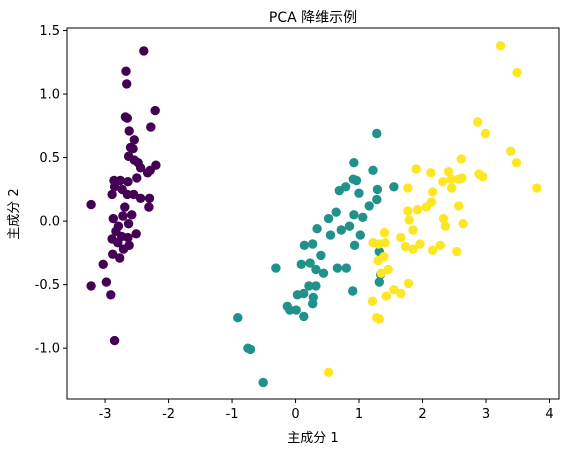  Describe the element at coordinates (47, 349) in the screenshot. I see `y-tick-label: -1.0` at that location.